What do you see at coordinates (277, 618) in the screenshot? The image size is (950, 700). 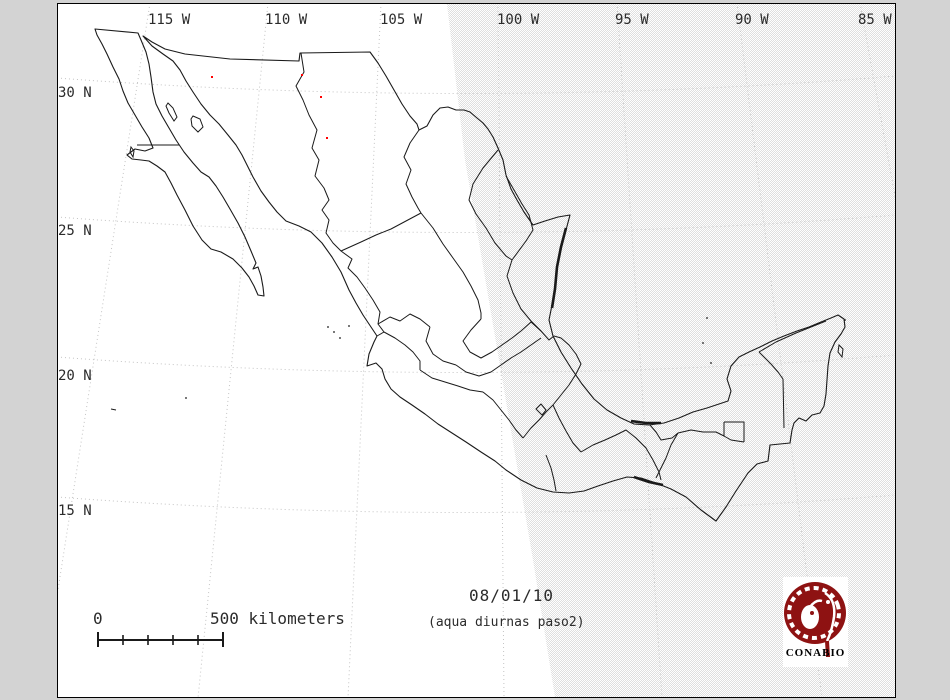 I see `scale-distance-label: 500 kilometers` at bounding box center [277, 618].